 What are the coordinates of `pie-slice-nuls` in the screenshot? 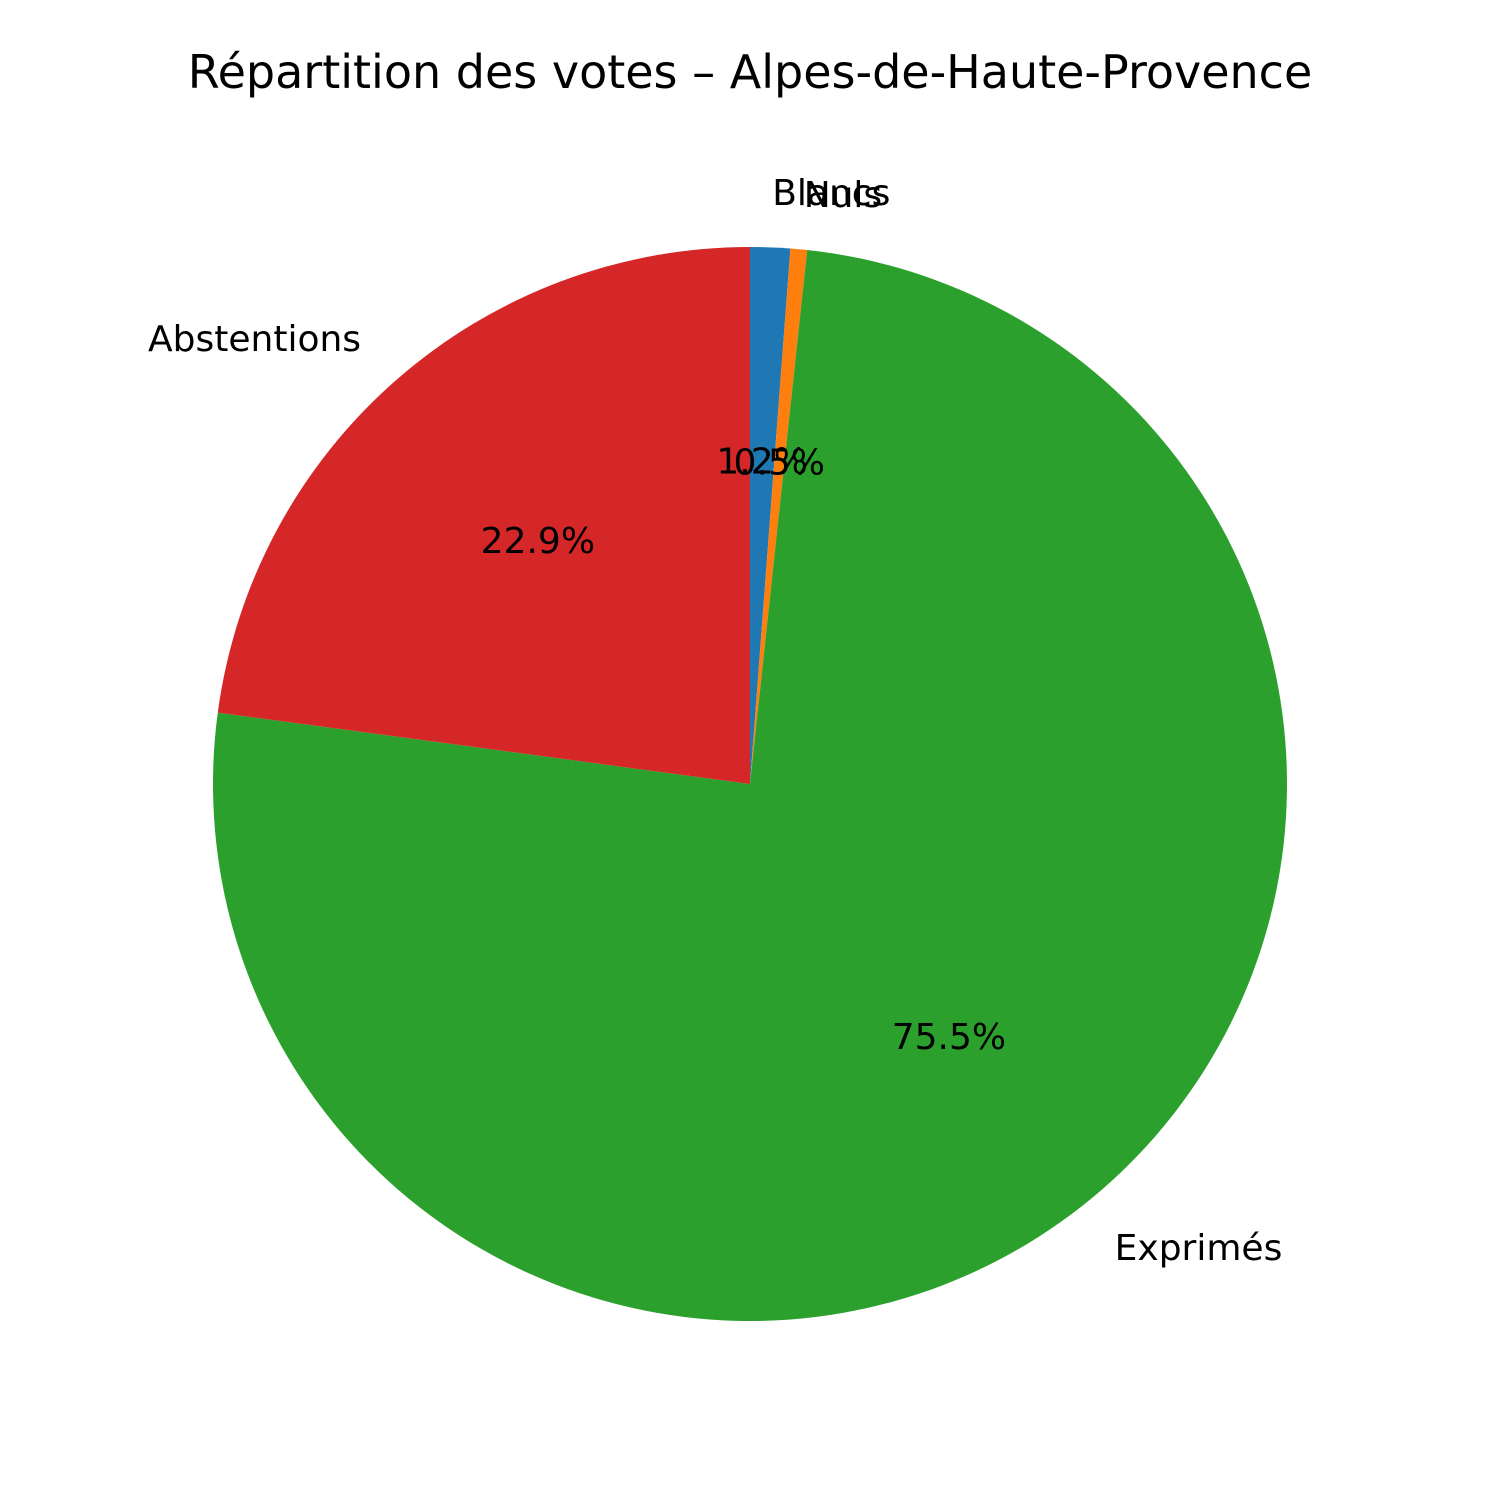 It's located at (779, 516).